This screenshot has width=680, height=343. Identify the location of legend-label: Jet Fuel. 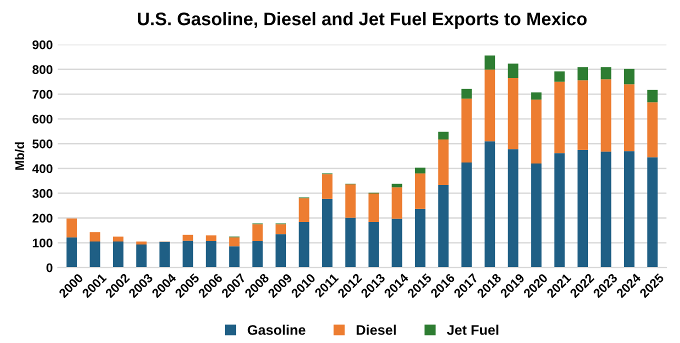
(472, 329).